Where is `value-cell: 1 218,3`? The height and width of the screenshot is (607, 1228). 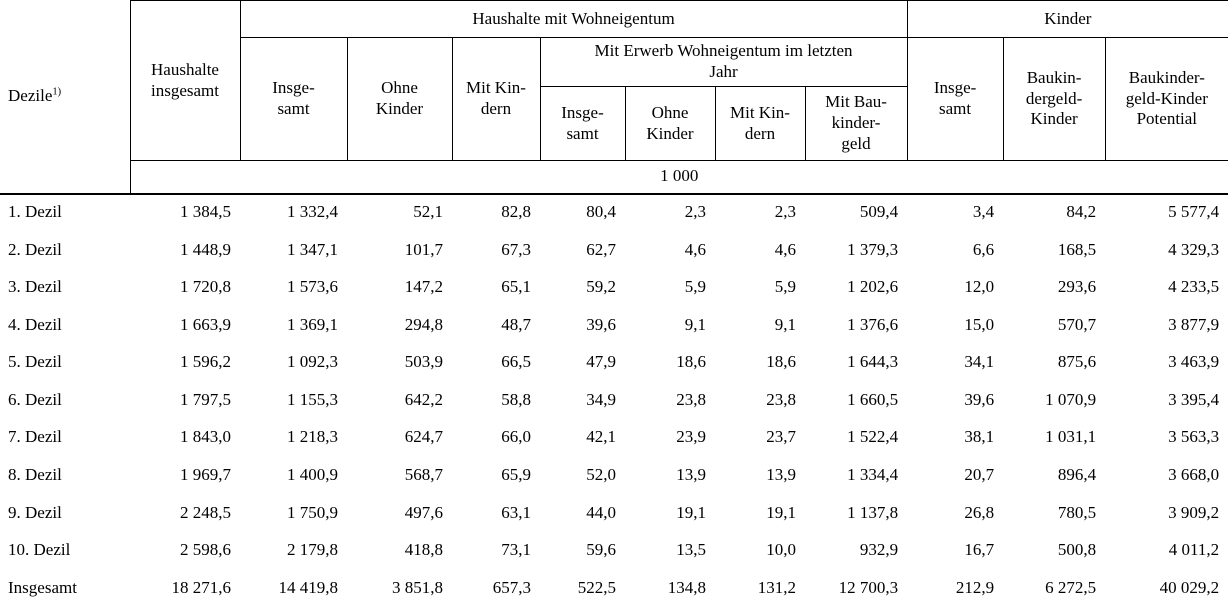 value-cell: 1 218,3 is located at coordinates (312, 437).